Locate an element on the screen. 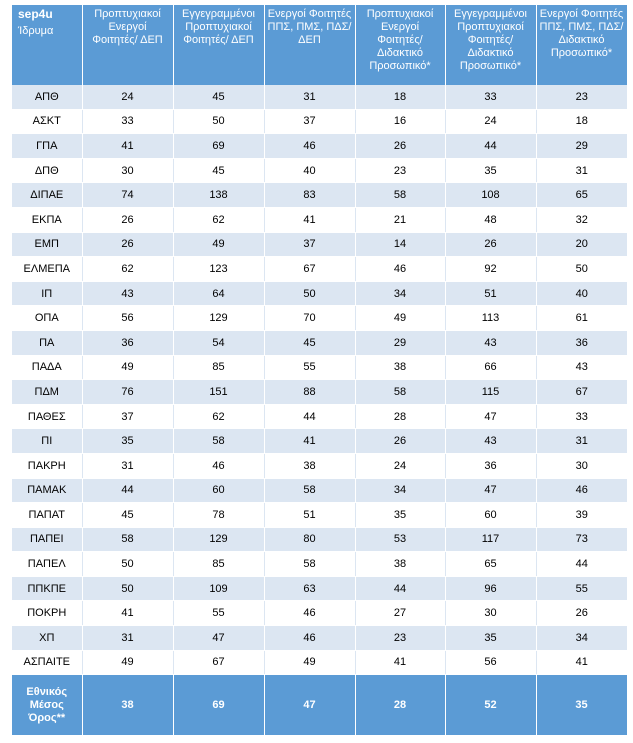  table-row: ΟΠΑ 56 129 70 49 113 61 is located at coordinates (319, 318).